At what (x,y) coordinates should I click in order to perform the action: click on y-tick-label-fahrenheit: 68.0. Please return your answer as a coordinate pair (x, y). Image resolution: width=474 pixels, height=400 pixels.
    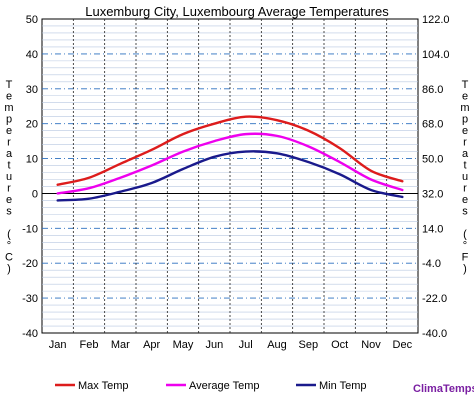
    Looking at the image, I should click on (432, 125).